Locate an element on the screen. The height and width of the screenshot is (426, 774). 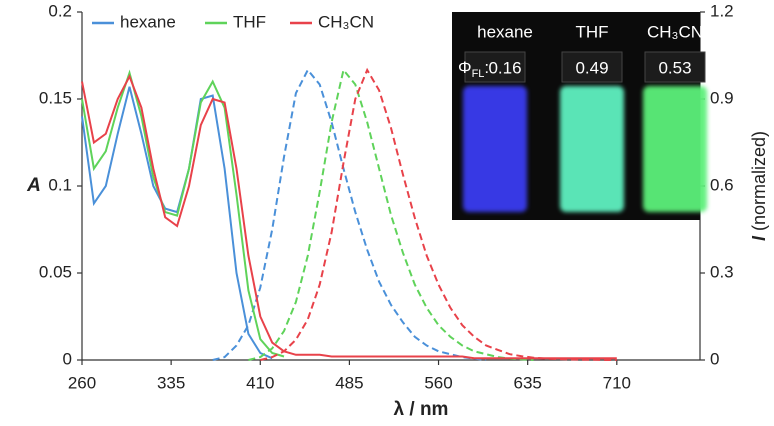
y-axis-label: A is located at coordinates (33, 185).